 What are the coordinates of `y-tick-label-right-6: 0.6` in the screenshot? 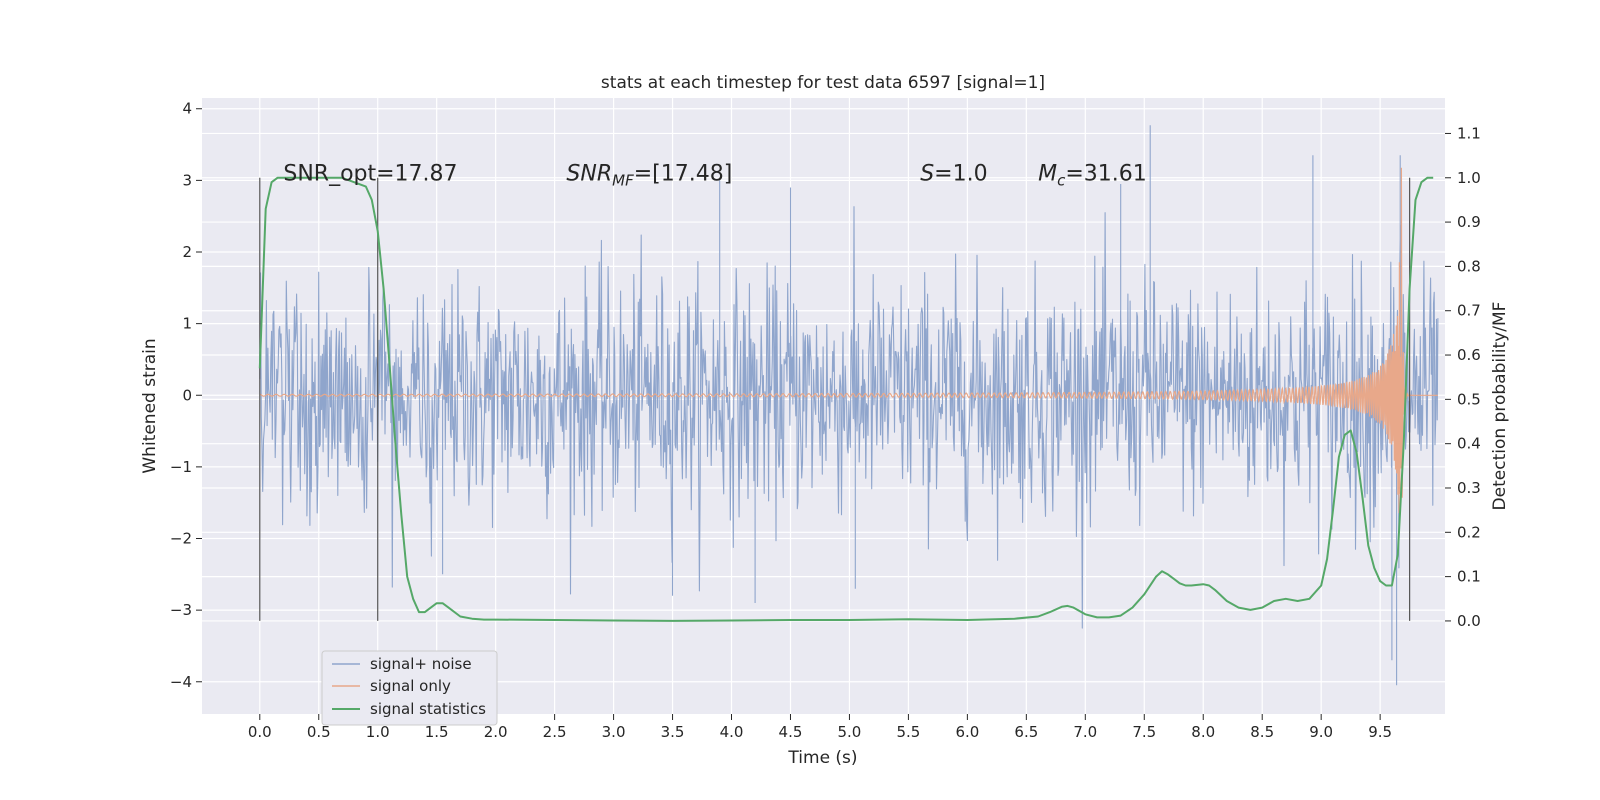 It's located at (1469, 355).